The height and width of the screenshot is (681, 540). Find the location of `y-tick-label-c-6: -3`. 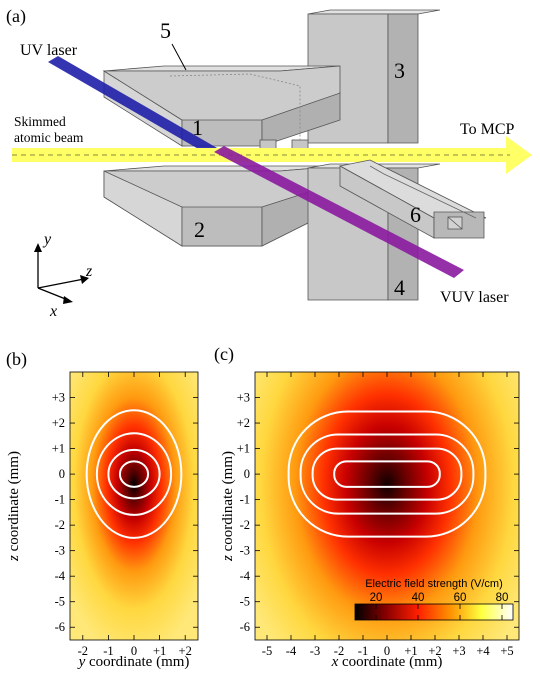

y-tick-label-c-6: -3 is located at coordinates (245, 551).